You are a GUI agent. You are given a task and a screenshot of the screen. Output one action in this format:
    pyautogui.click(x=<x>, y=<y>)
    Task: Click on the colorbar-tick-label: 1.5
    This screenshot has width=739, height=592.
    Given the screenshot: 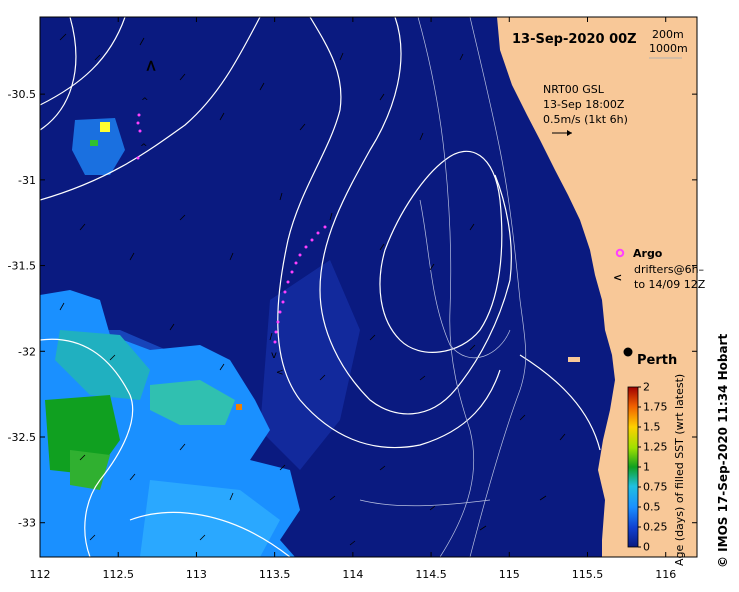 What is the action you would take?
    pyautogui.click(x=652, y=427)
    